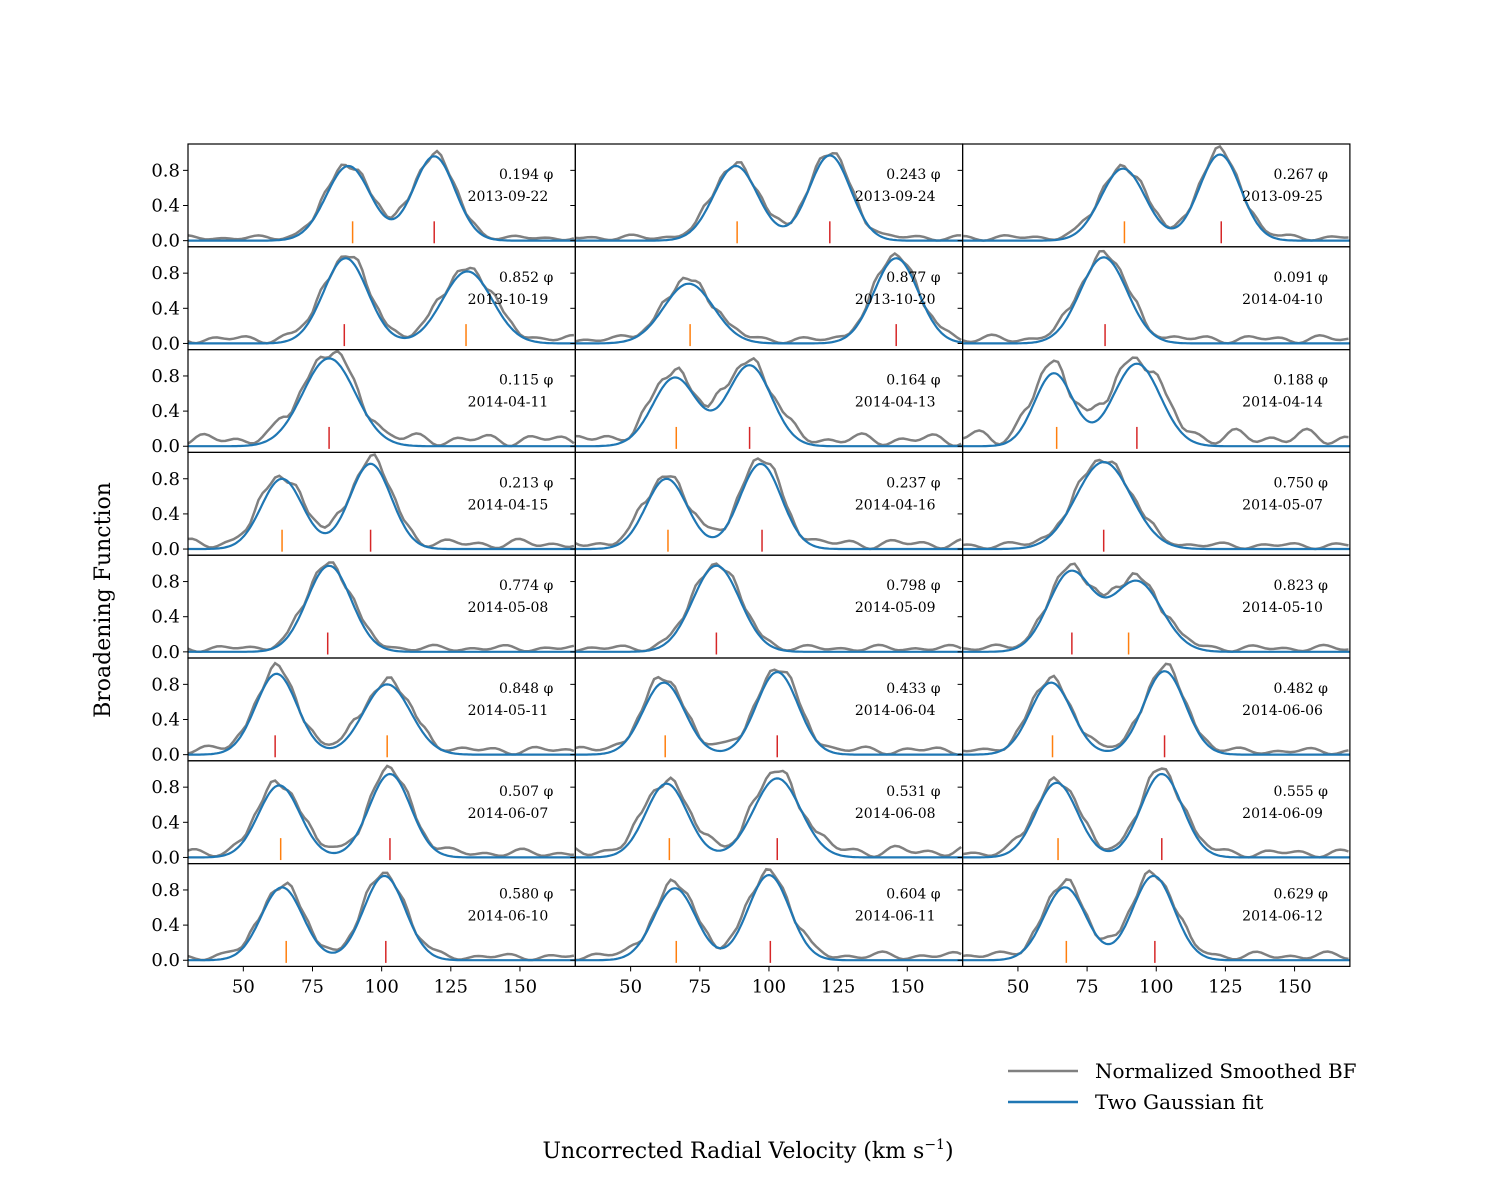  I want to click on y-axis-title: Broadening Function, so click(103, 600).